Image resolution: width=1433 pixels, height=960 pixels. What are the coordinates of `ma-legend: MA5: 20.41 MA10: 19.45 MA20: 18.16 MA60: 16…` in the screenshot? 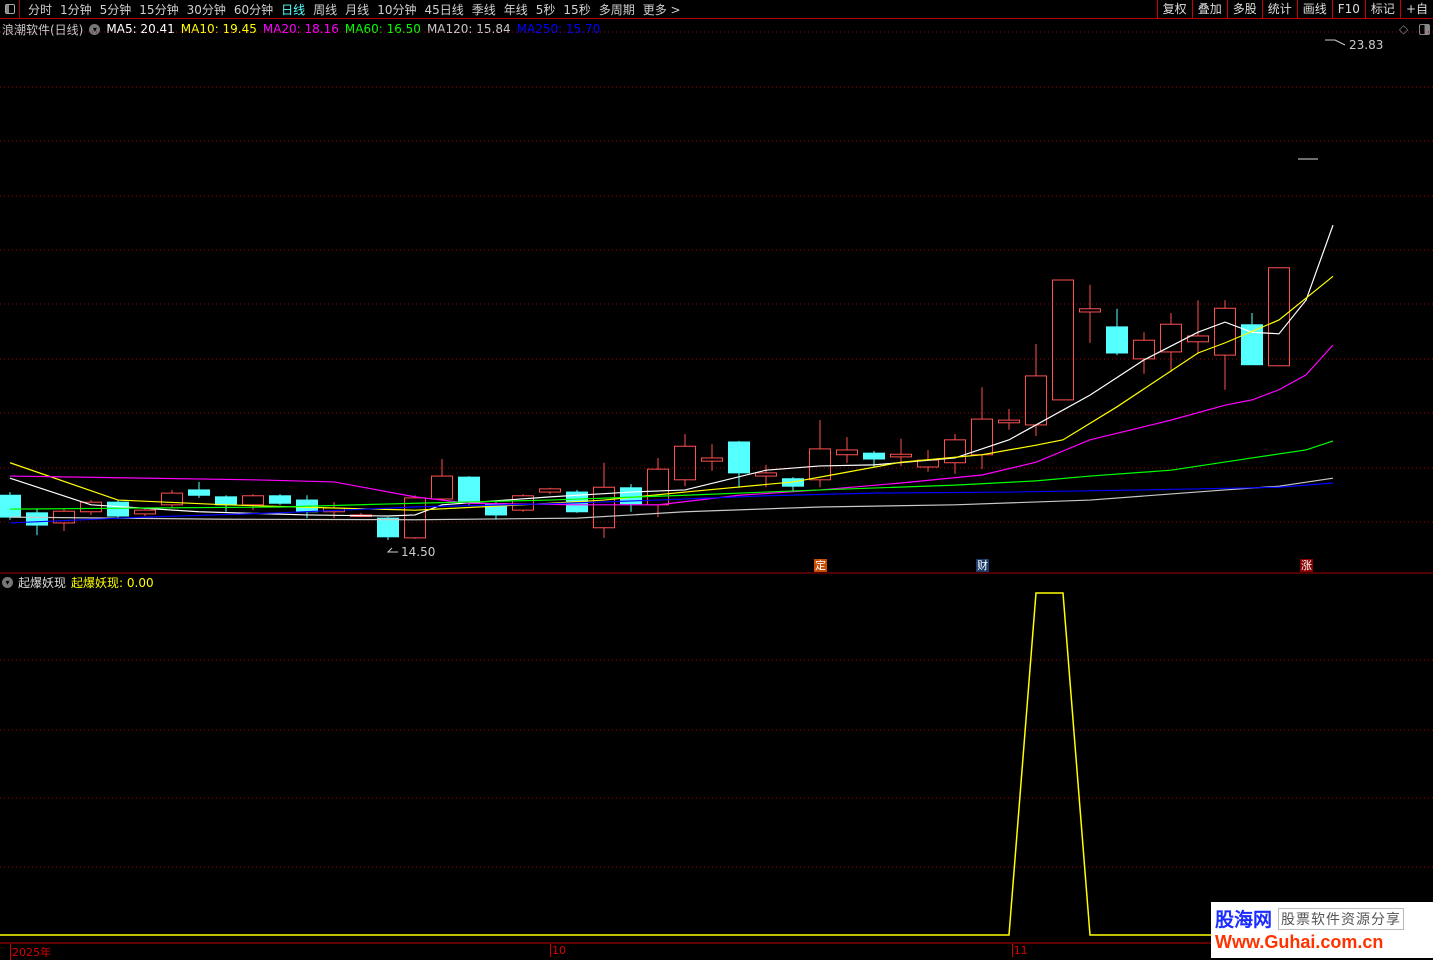 It's located at (353, 29).